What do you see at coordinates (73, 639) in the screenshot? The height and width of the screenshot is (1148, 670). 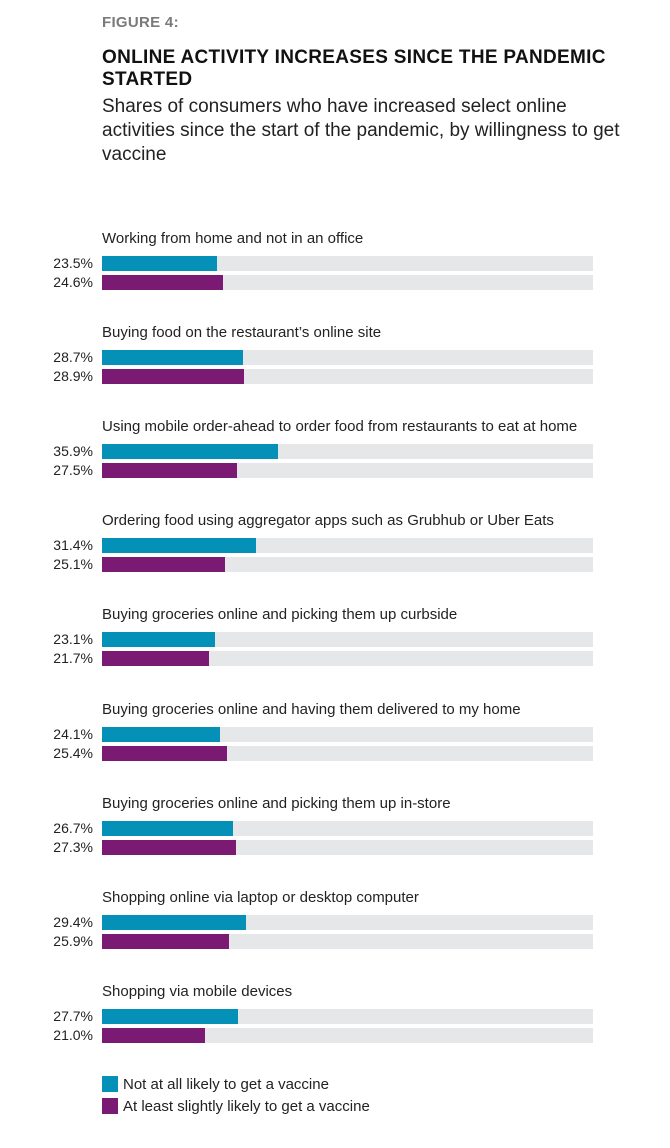 I see `value-label: 23.1%` at bounding box center [73, 639].